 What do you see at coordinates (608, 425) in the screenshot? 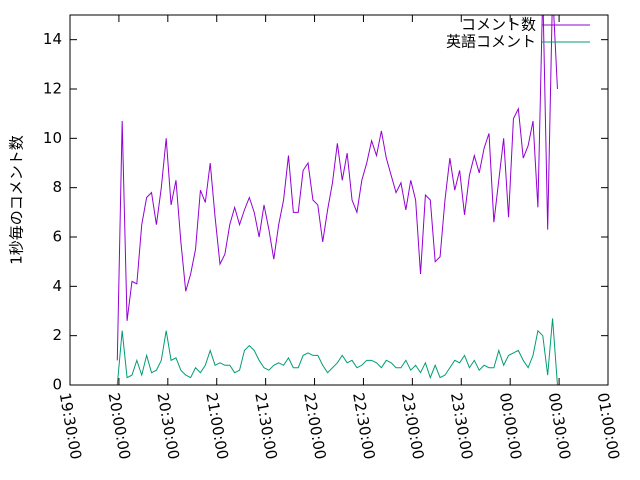
I see `x-tick-label: 01:00:00` at bounding box center [608, 425].